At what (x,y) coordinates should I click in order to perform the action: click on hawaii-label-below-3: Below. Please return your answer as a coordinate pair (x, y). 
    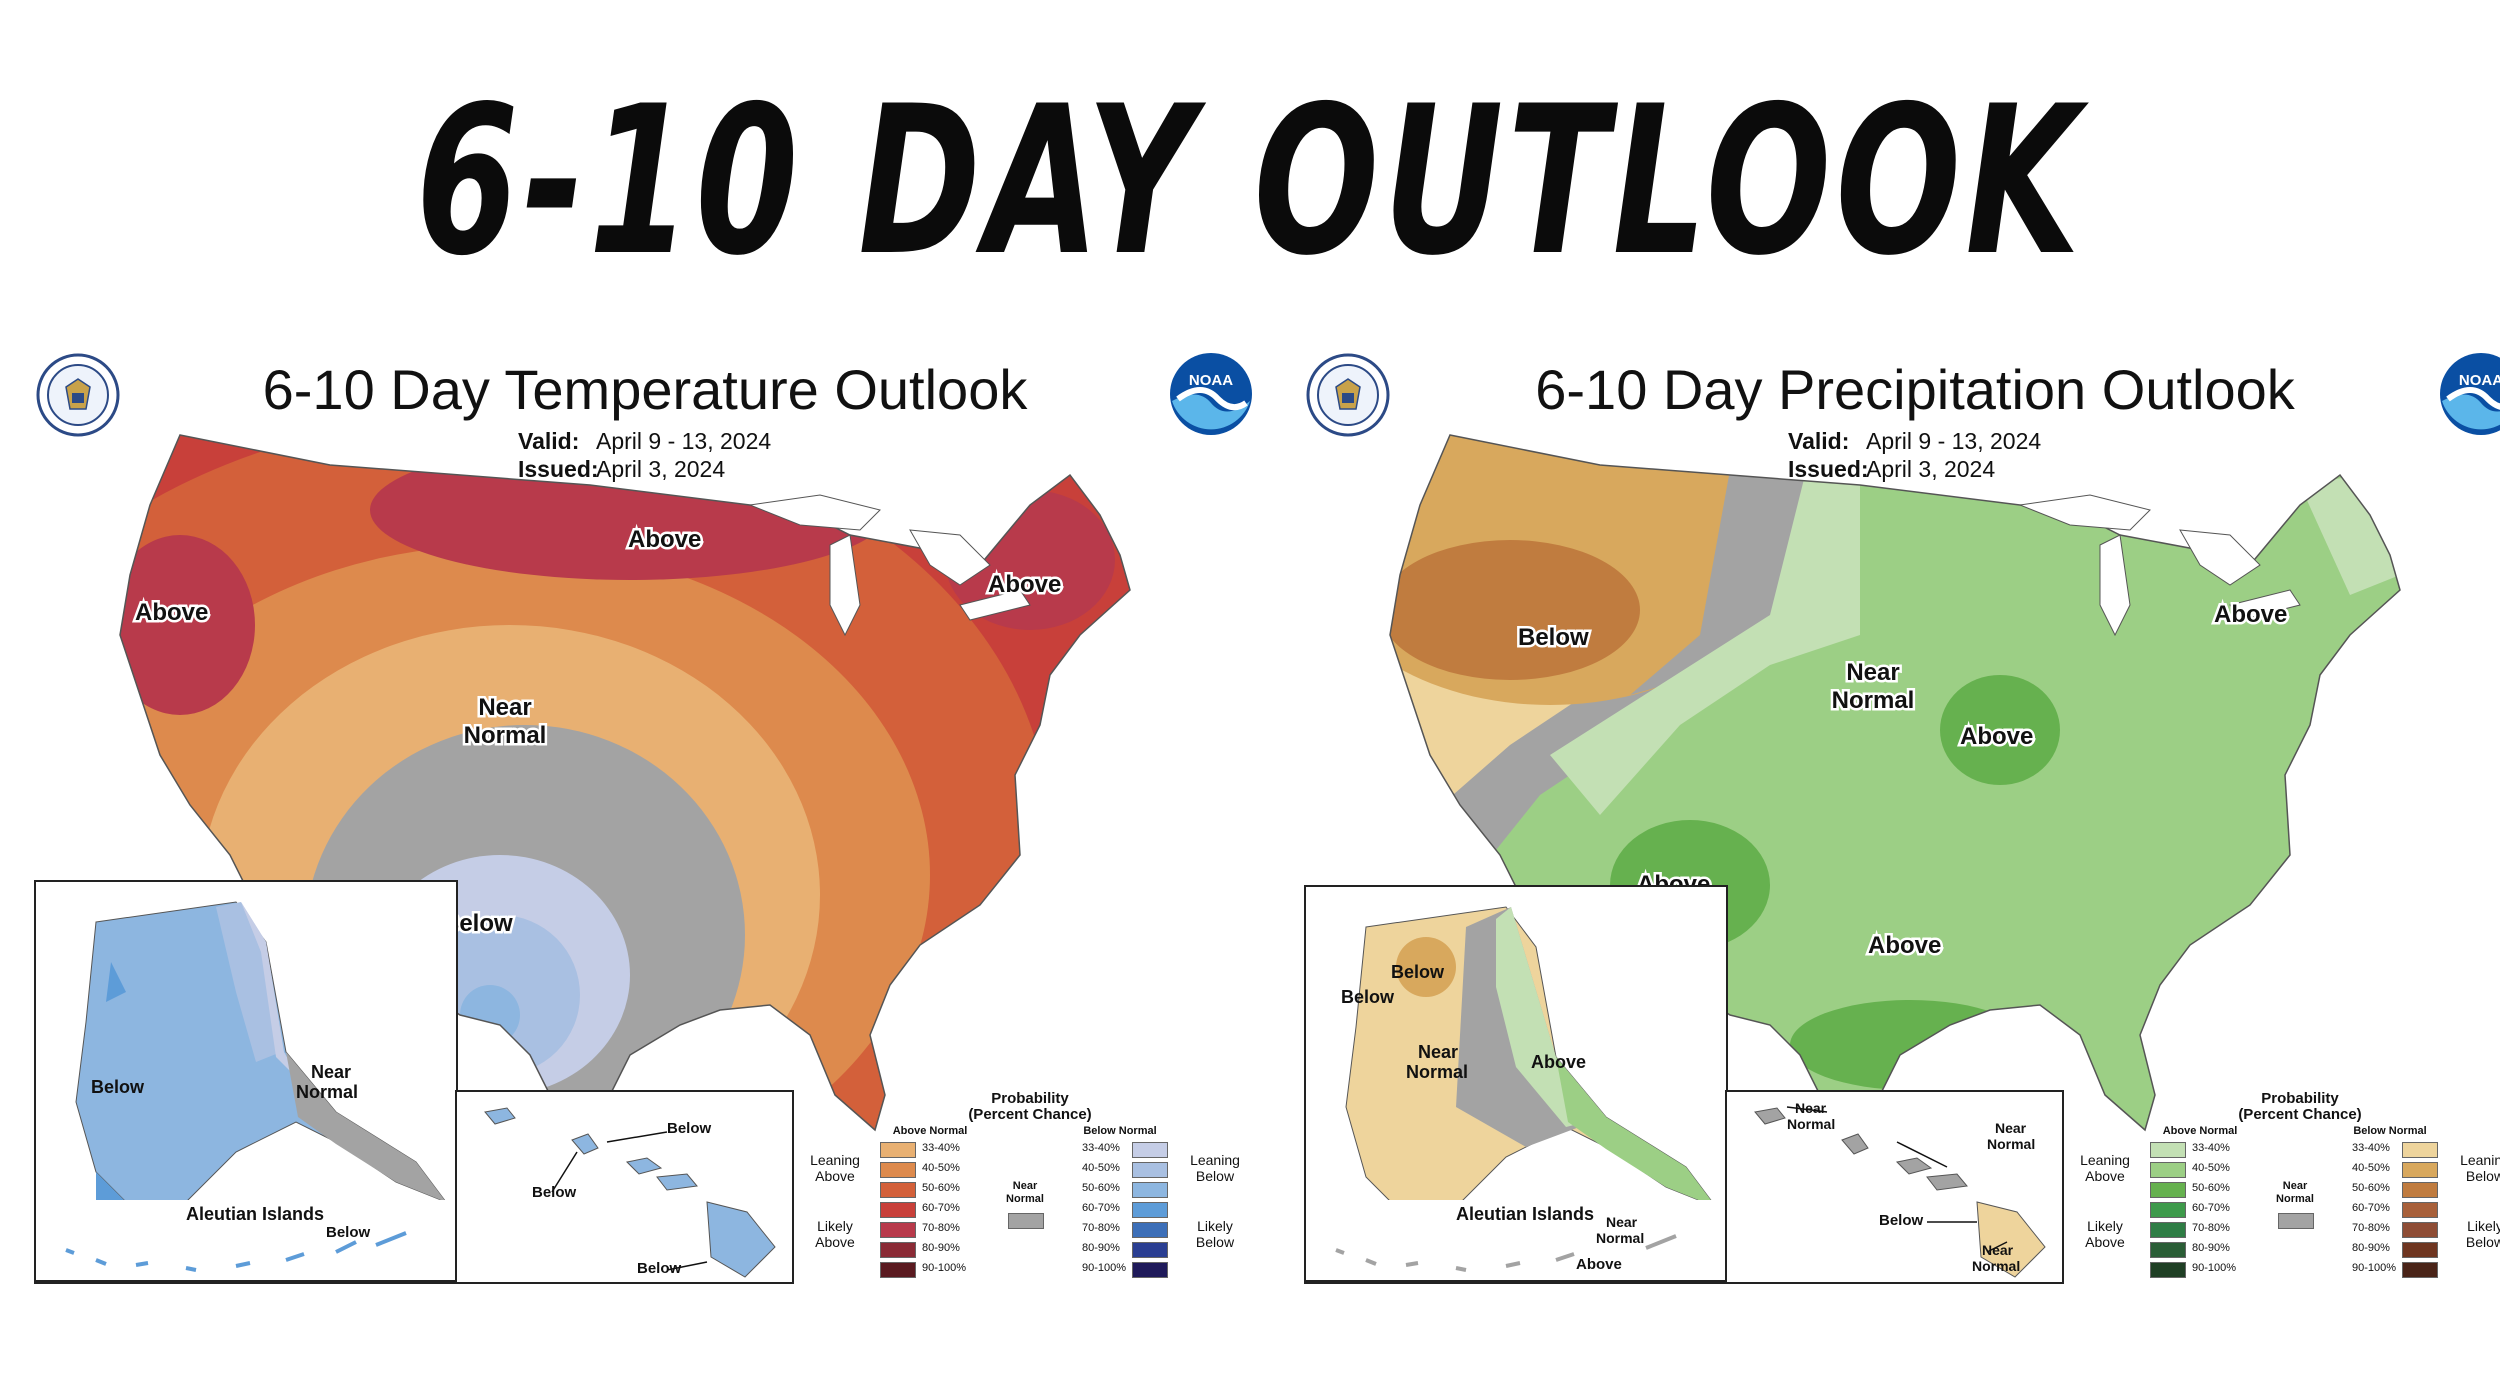
    Looking at the image, I should click on (659, 1268).